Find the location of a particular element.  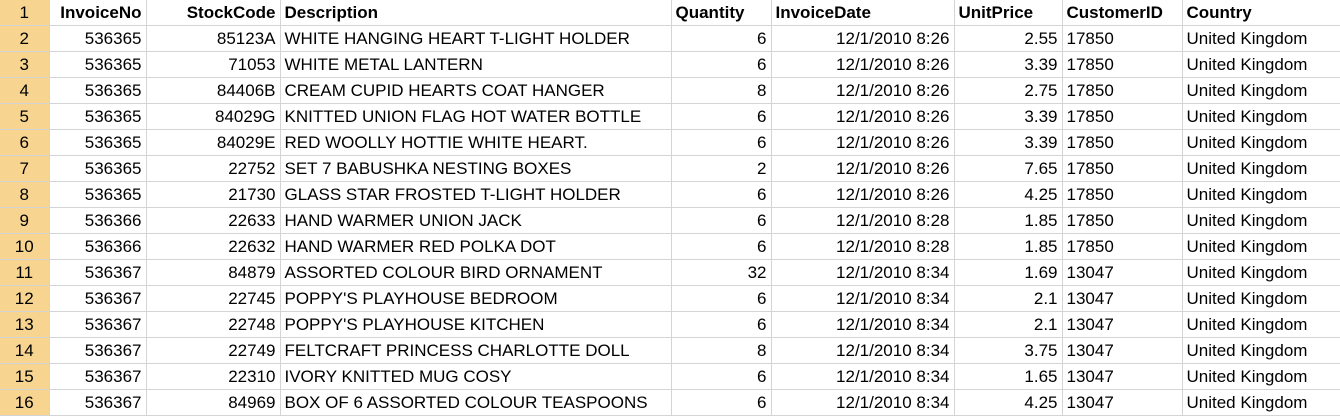

row-number: 5 is located at coordinates (25, 116).